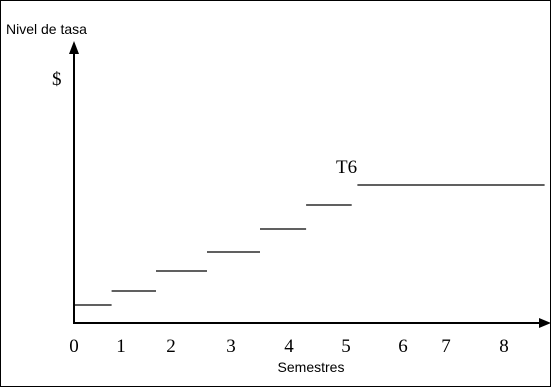  I want to click on y-axis-arrow, so click(74, 47).